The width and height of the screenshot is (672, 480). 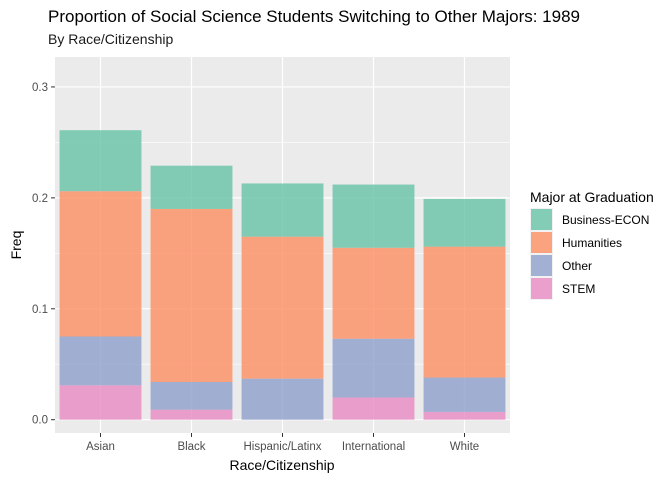 I want to click on x-tick-label-asian: Asian, so click(x=100, y=447).